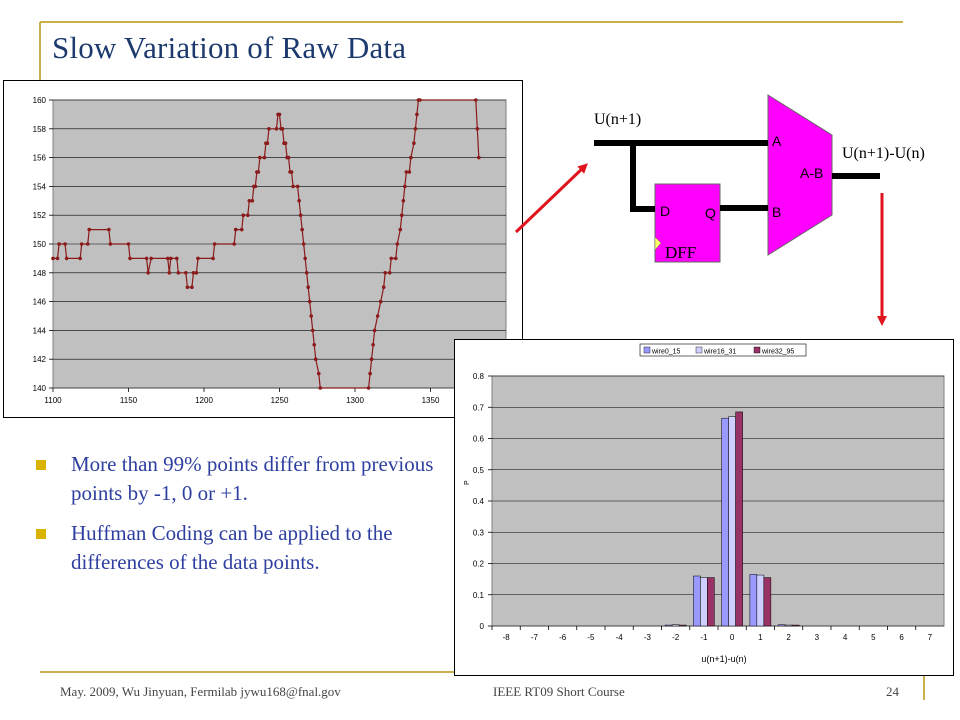 The width and height of the screenshot is (960, 720). What do you see at coordinates (431, 400) in the screenshot?
I see `x-tick-label: 1350` at bounding box center [431, 400].